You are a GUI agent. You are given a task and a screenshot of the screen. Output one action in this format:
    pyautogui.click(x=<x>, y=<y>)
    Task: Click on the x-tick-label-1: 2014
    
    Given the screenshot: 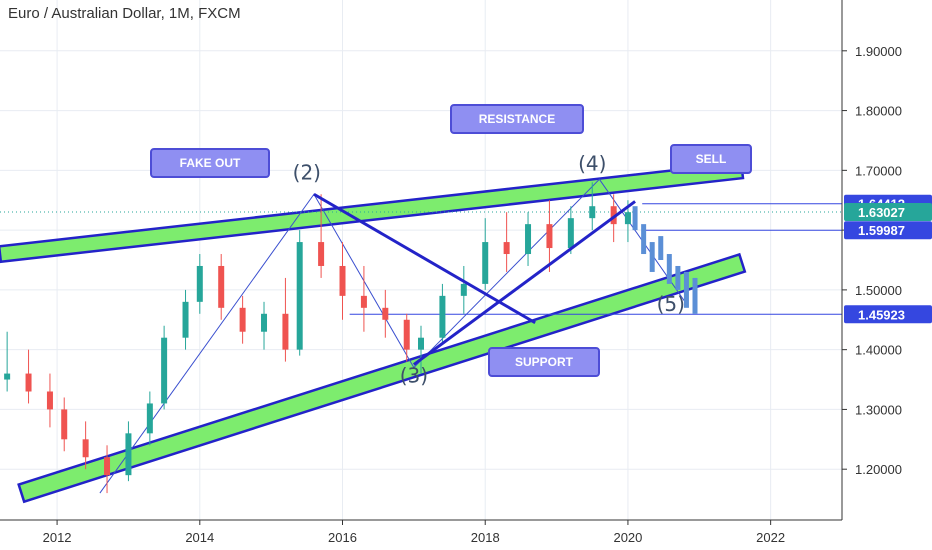 What is the action you would take?
    pyautogui.click(x=199, y=537)
    